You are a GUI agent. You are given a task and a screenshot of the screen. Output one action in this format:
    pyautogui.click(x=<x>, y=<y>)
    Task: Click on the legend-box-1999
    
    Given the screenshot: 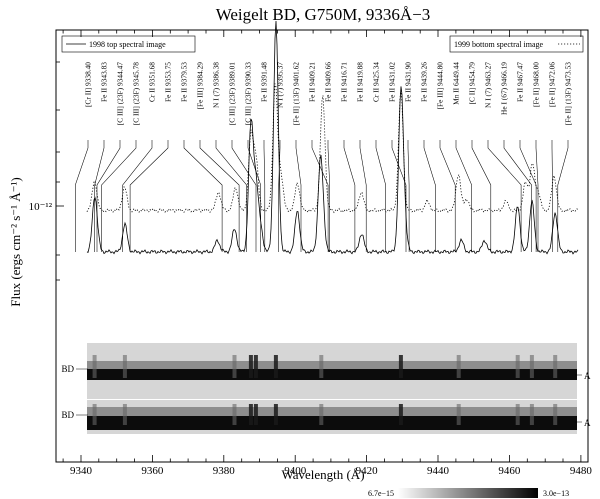 What is the action you would take?
    pyautogui.click(x=516, y=44)
    